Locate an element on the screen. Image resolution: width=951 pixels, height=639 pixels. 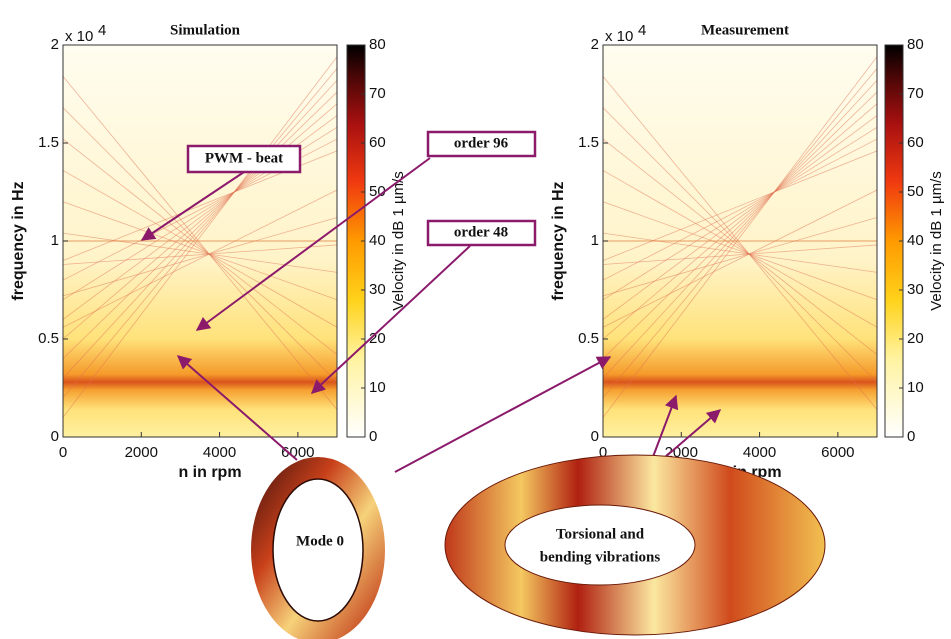
mode-ring is located at coordinates (318, 548).